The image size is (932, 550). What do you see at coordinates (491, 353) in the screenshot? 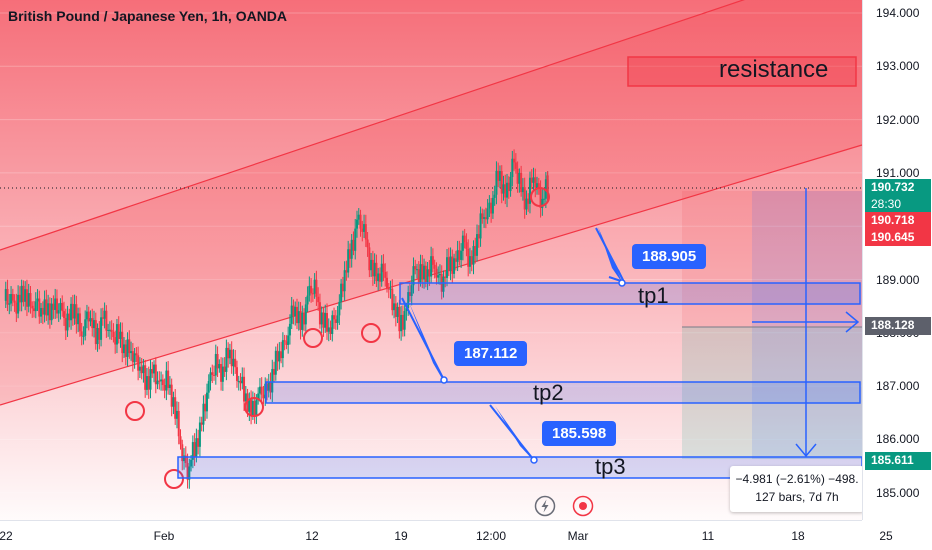
I see `tp2-price-callout: 187.112` at bounding box center [491, 353].